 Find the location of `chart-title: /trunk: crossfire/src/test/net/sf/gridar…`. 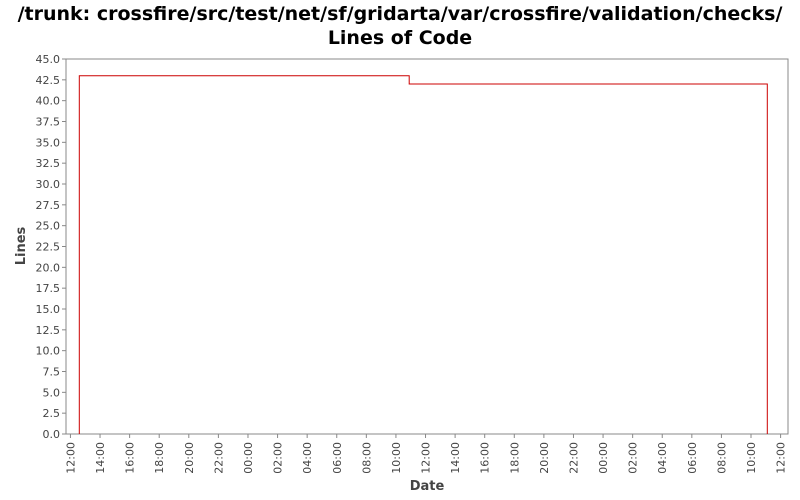

chart-title: /trunk: crossfire/src/test/net/sf/gridar… is located at coordinates (400, 14).